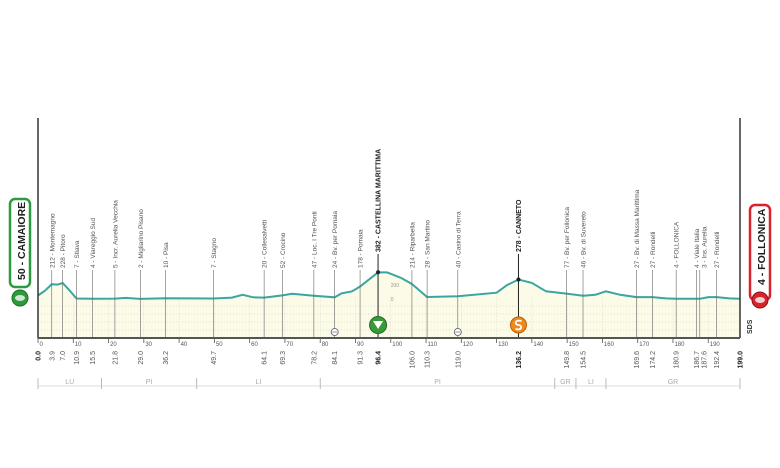  Describe the element at coordinates (254, 345) in the screenshot. I see `x-tick-label: 60` at that location.